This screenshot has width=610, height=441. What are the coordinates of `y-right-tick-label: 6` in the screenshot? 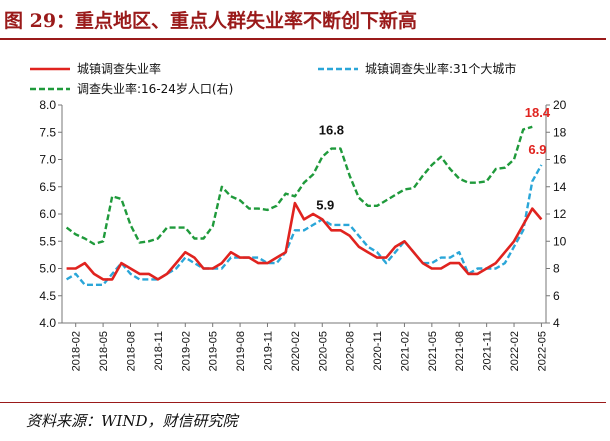 It's located at (556, 296).